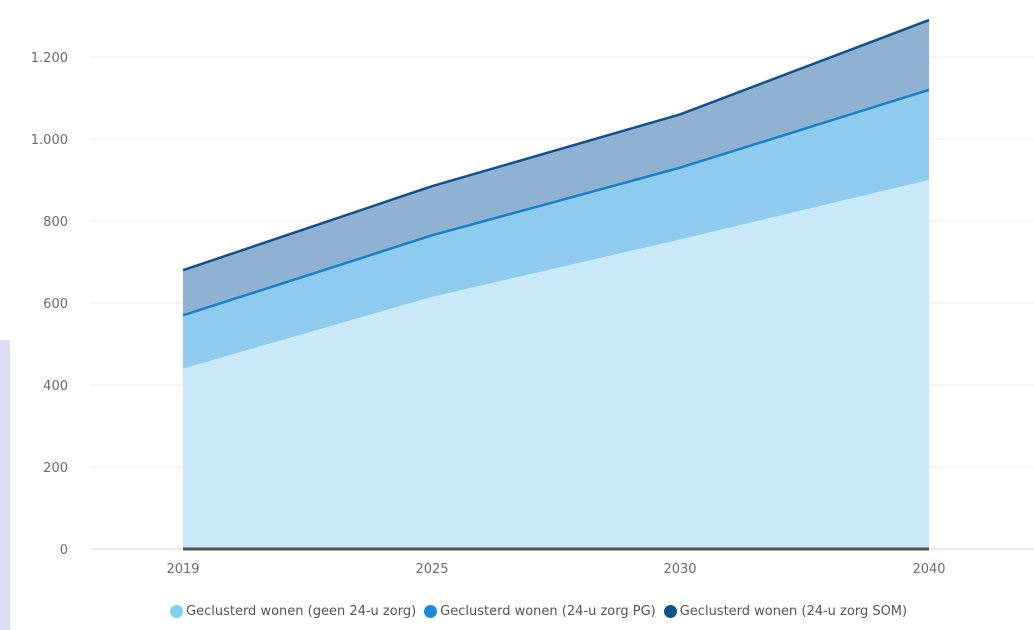 This screenshot has height=630, width=1034. I want to click on x-tick-label-2019: 2019, so click(182, 569).